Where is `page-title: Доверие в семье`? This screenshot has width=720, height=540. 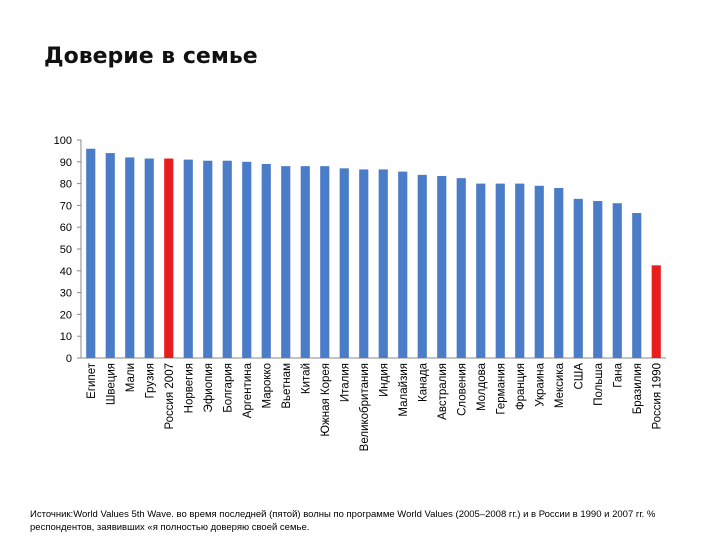 page-title: Доверие в семье is located at coordinates (151, 56).